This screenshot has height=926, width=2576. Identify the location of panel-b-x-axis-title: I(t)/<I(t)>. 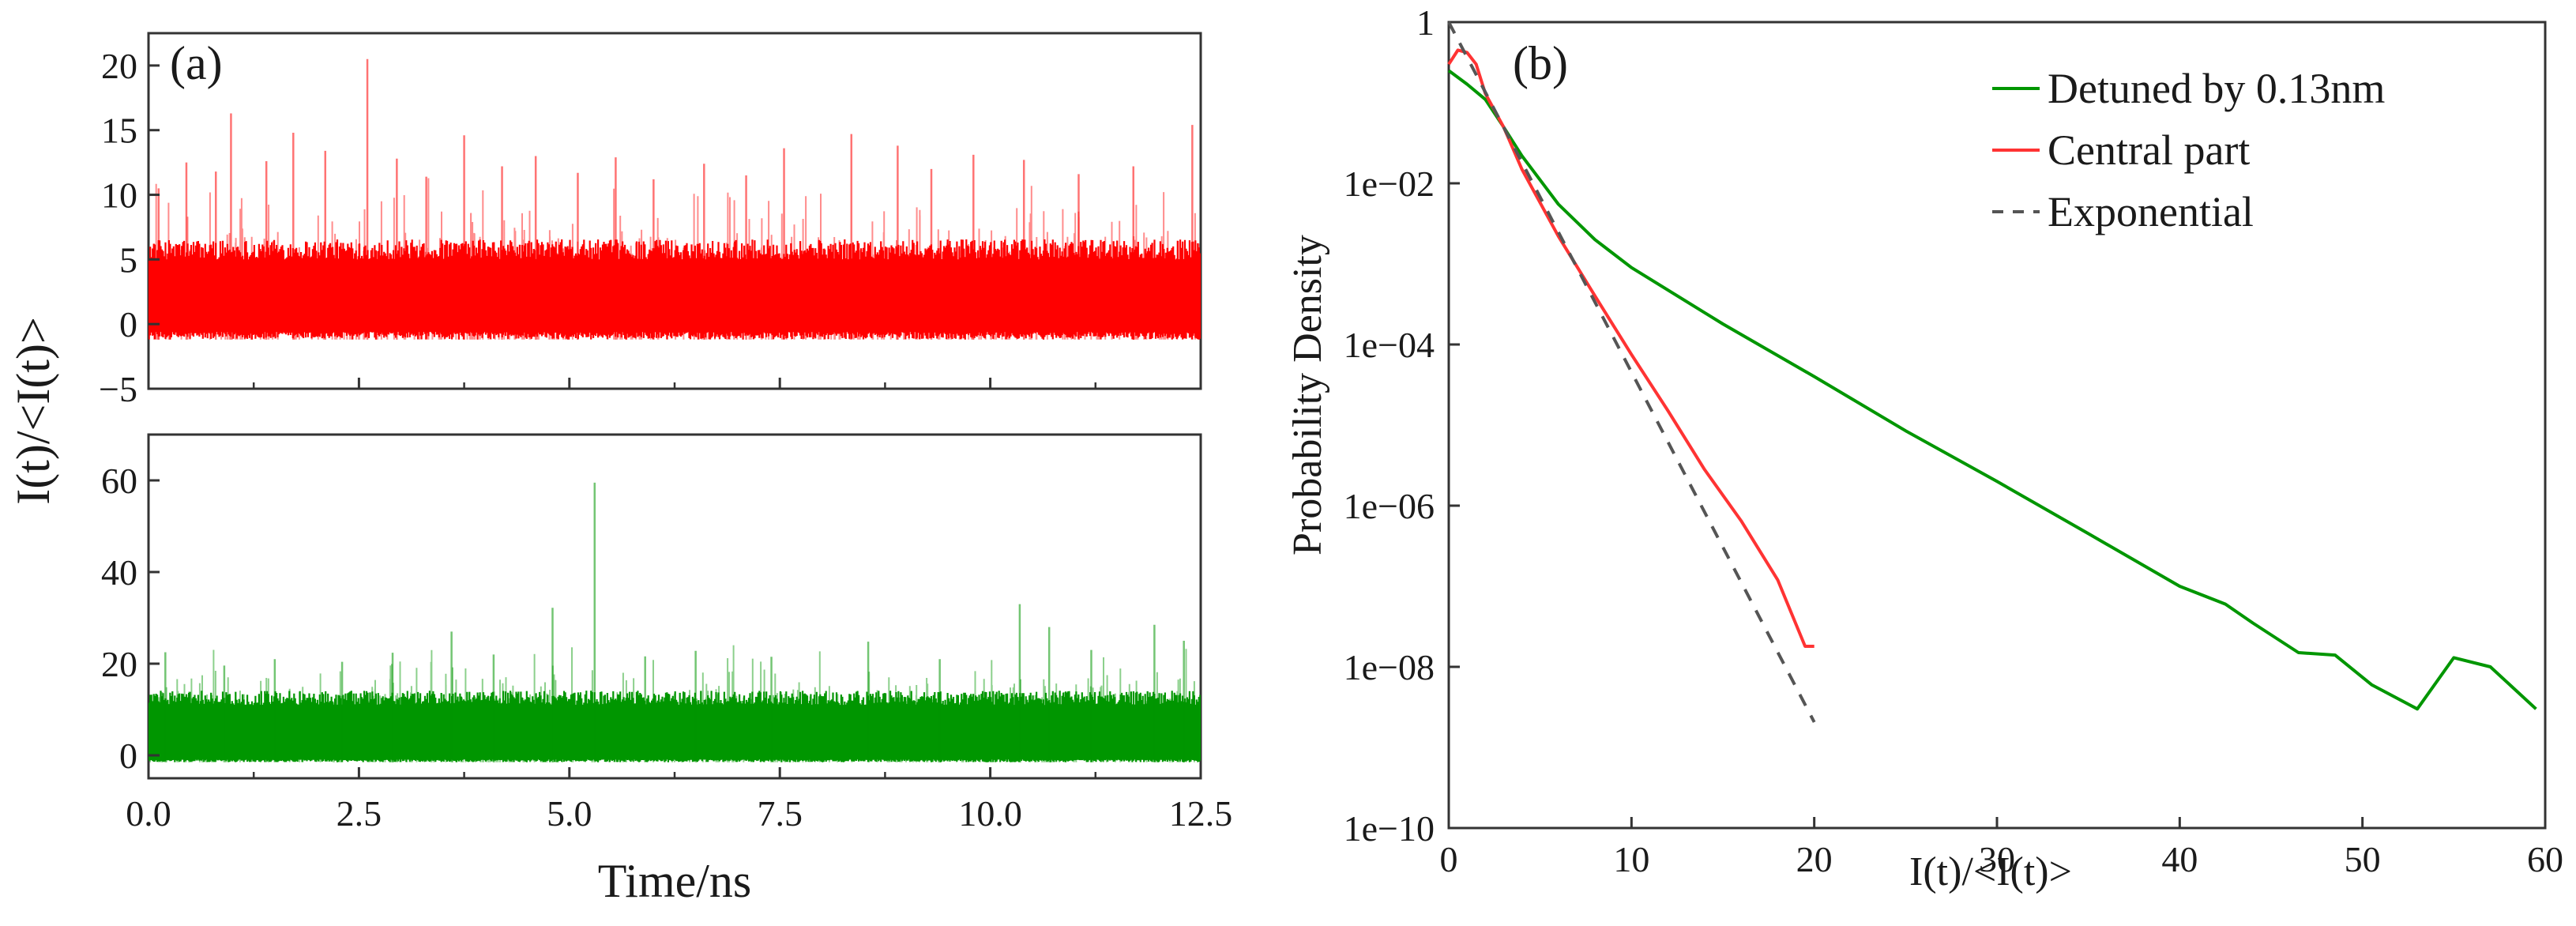
(1991, 871).